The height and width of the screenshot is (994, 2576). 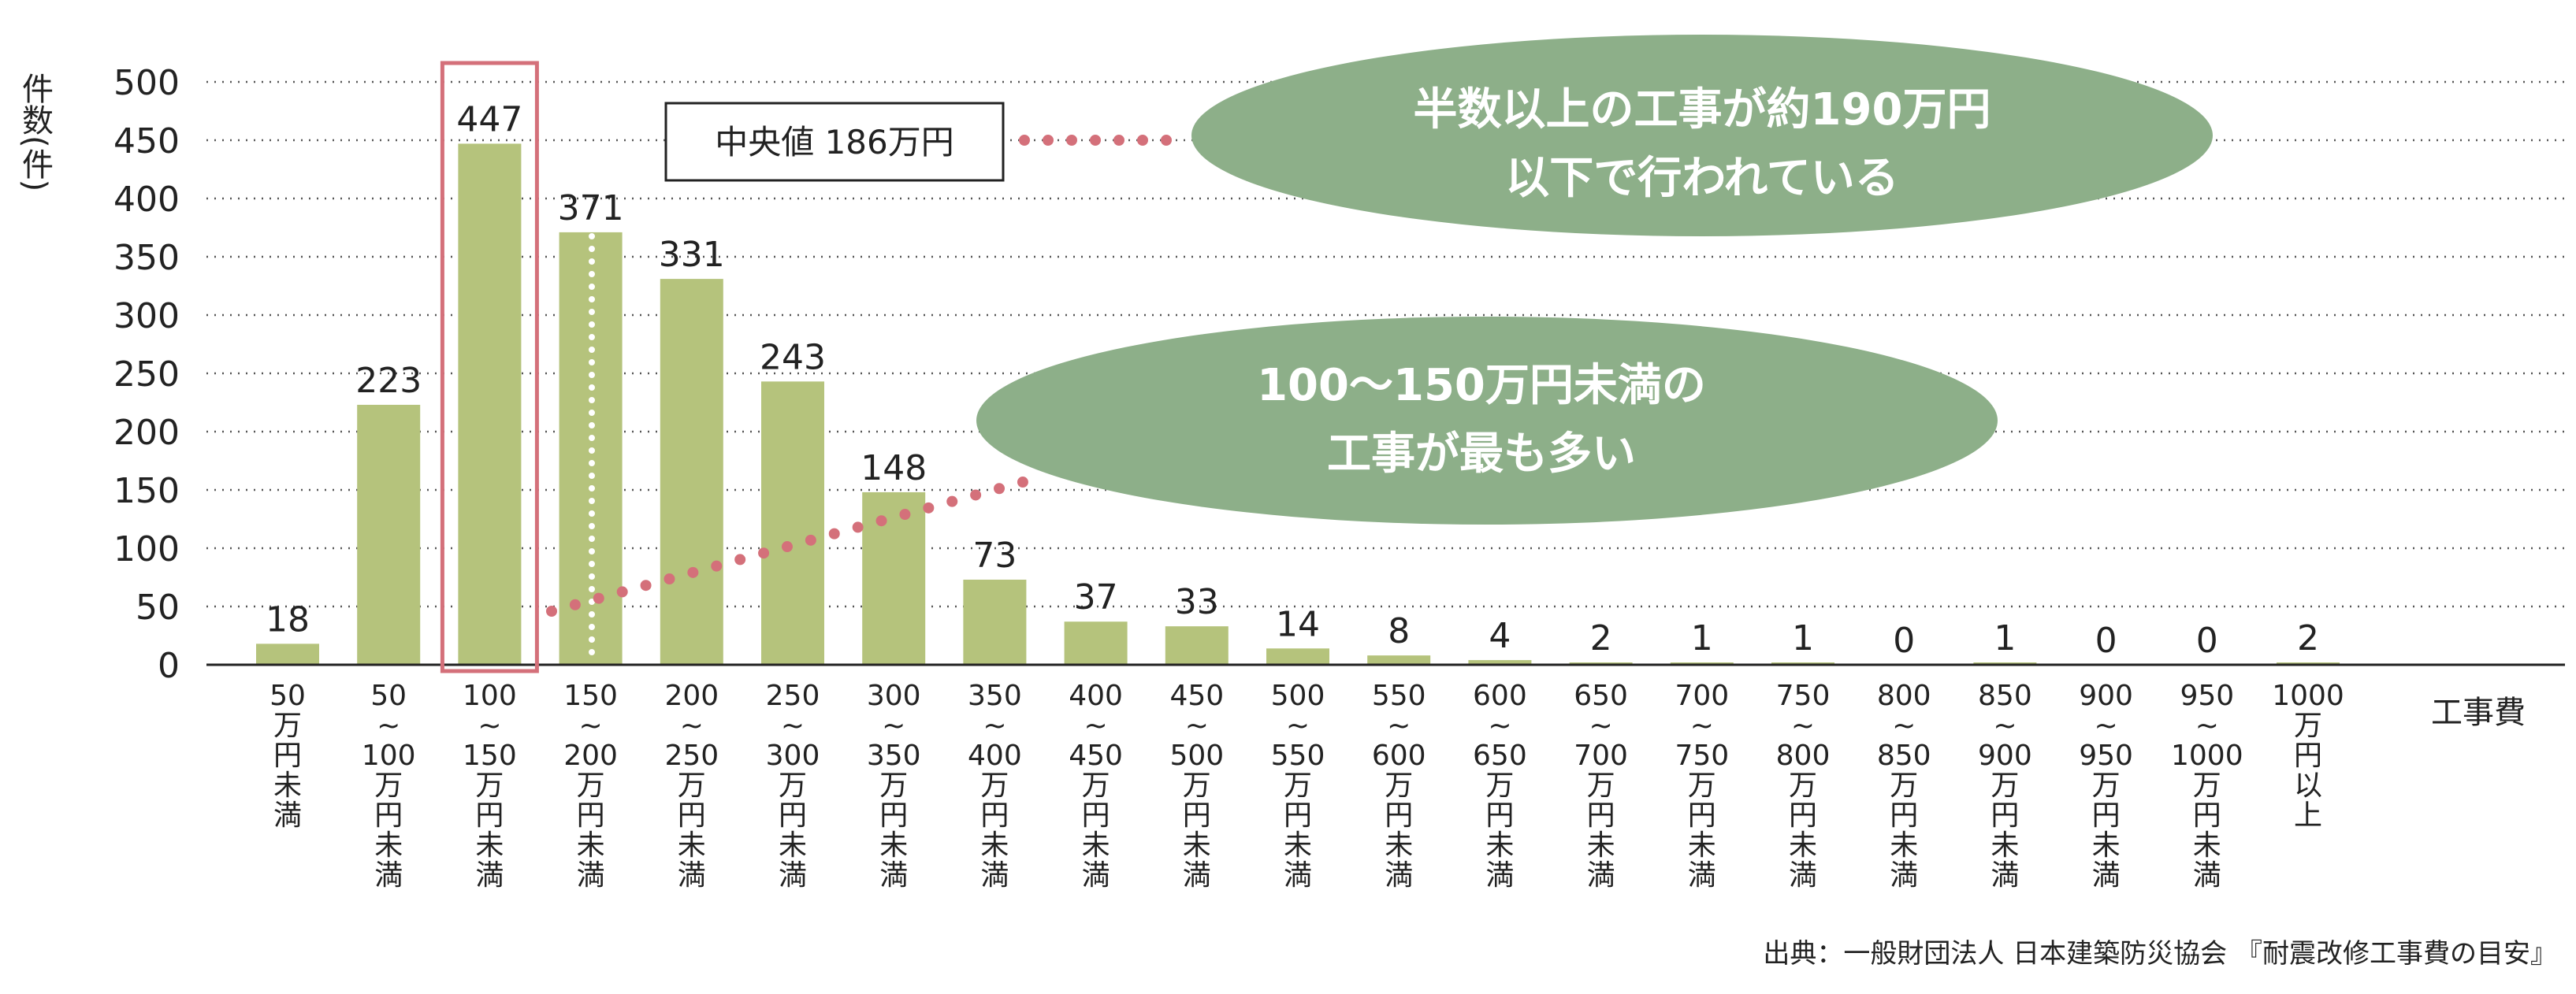 I want to click on y-tick-label: 400, so click(x=146, y=200).